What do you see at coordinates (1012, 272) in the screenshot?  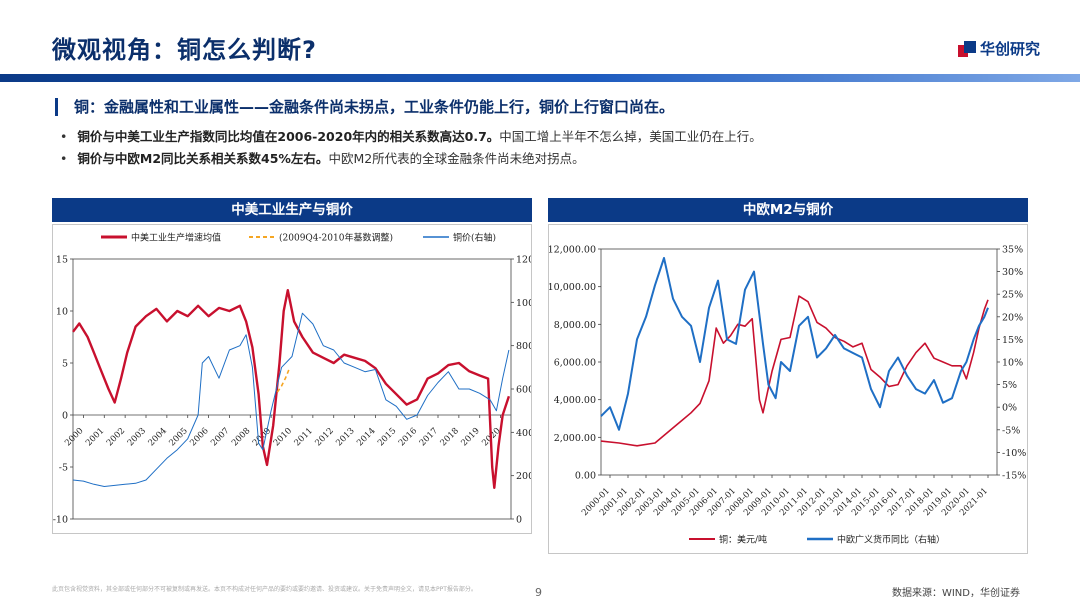 I see `y-right-tick-label: 30%` at bounding box center [1012, 272].